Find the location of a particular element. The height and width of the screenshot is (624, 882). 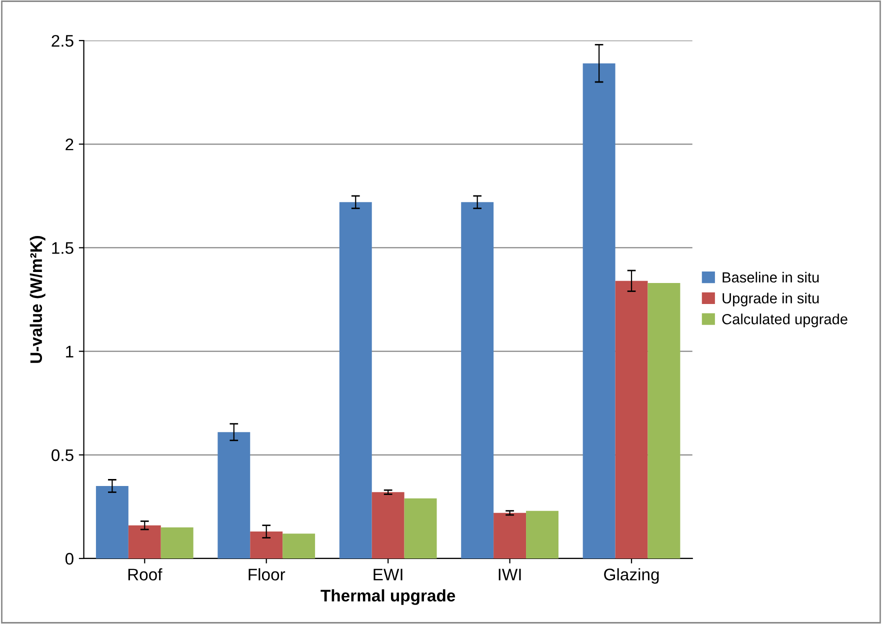

y-tick-label: 2.5 is located at coordinates (63, 40).